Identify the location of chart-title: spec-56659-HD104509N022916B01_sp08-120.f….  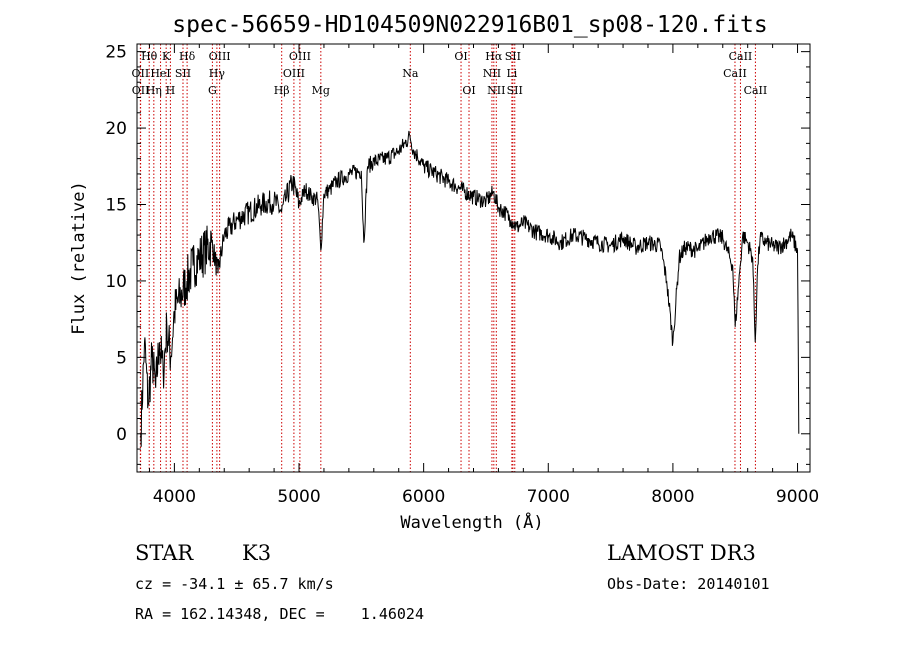
(469, 25).